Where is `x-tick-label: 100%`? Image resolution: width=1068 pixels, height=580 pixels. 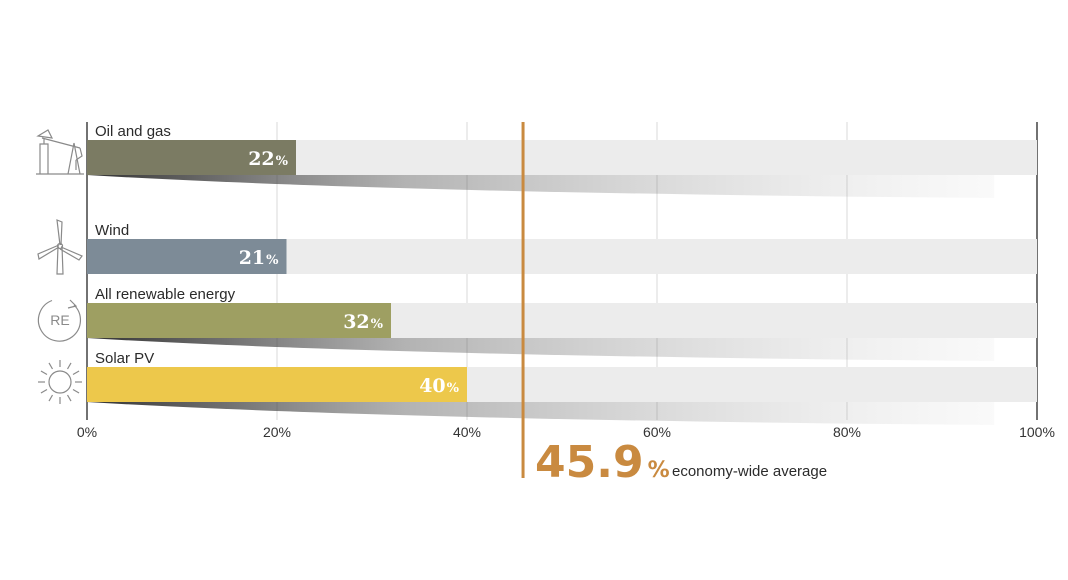 x-tick-label: 100% is located at coordinates (1037, 432).